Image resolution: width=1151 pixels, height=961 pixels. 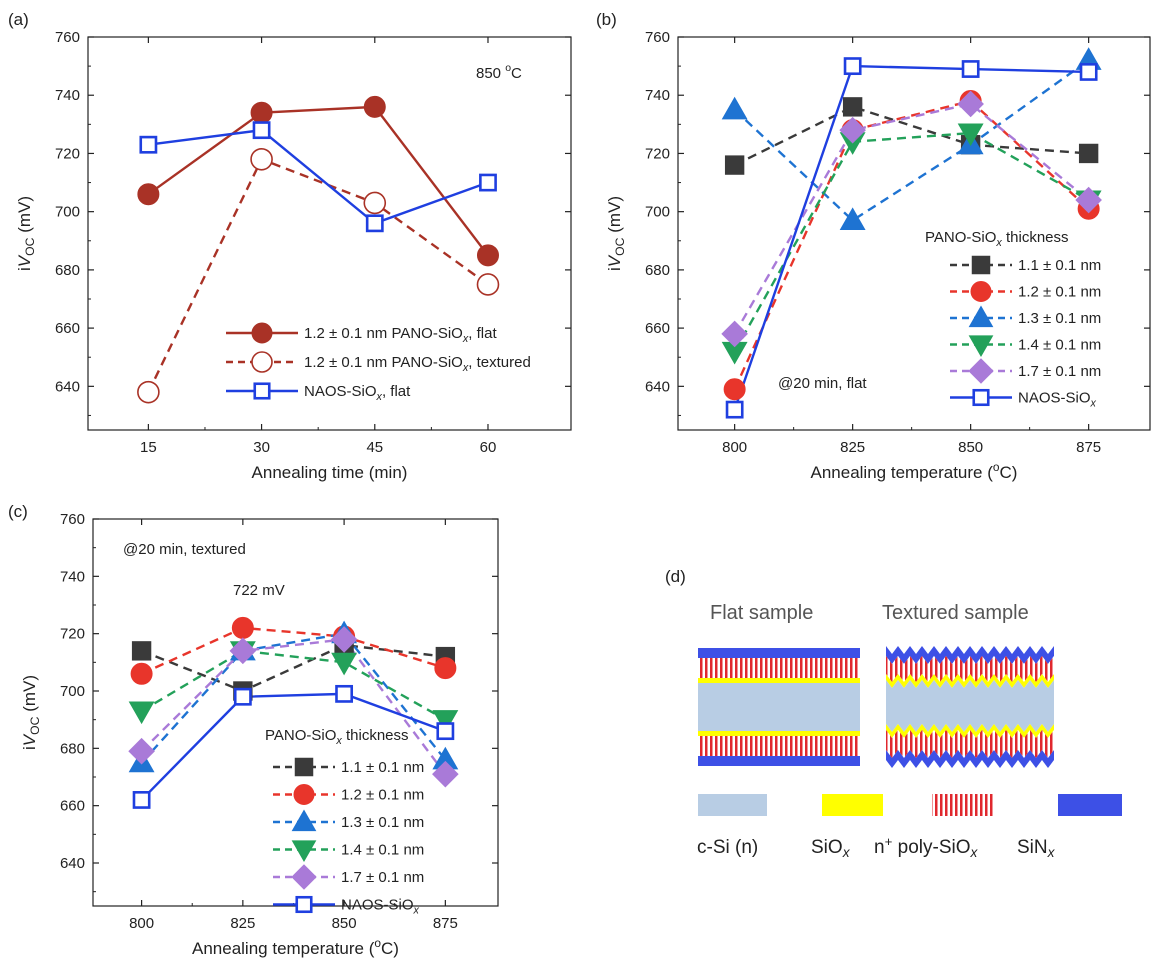 What do you see at coordinates (18, 19) in the screenshot?
I see `panel-label: (a)` at bounding box center [18, 19].